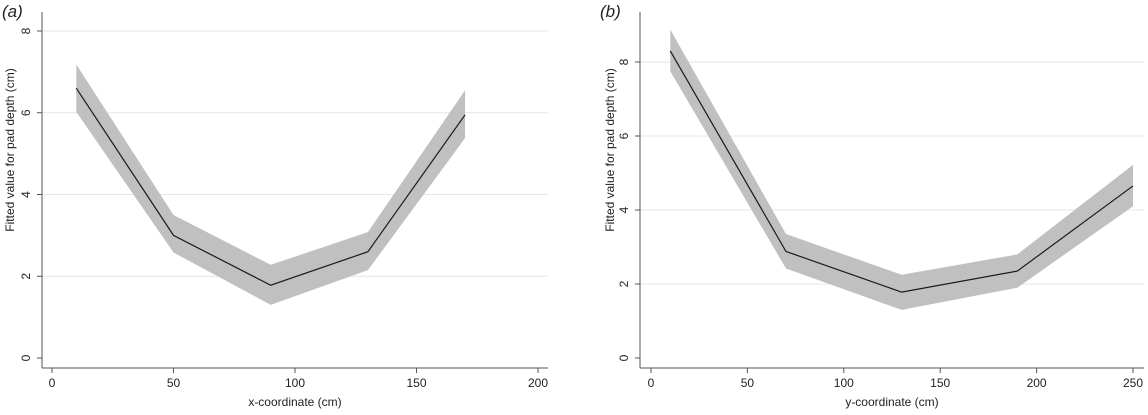 This screenshot has height=415, width=1148. I want to click on panel-label: (b), so click(610, 11).